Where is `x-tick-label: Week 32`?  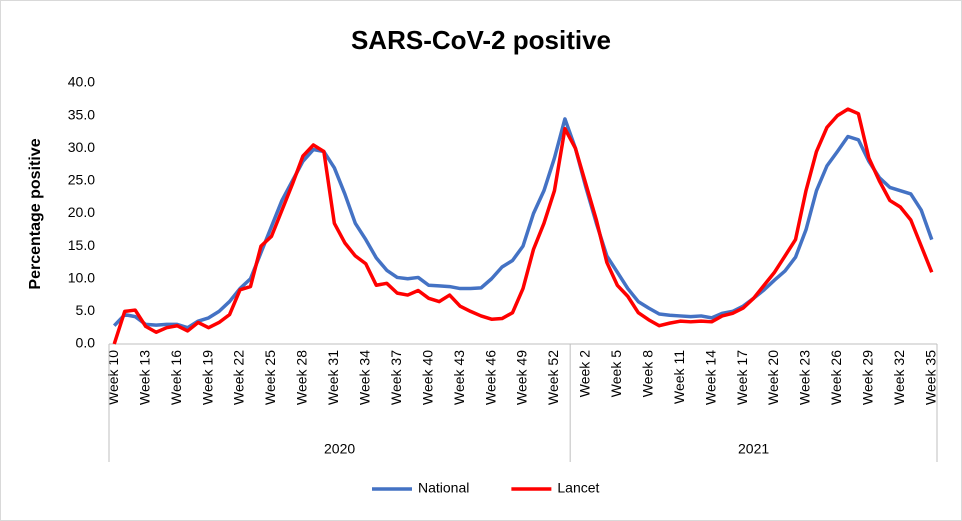 x-tick-label: Week 32 is located at coordinates (899, 377).